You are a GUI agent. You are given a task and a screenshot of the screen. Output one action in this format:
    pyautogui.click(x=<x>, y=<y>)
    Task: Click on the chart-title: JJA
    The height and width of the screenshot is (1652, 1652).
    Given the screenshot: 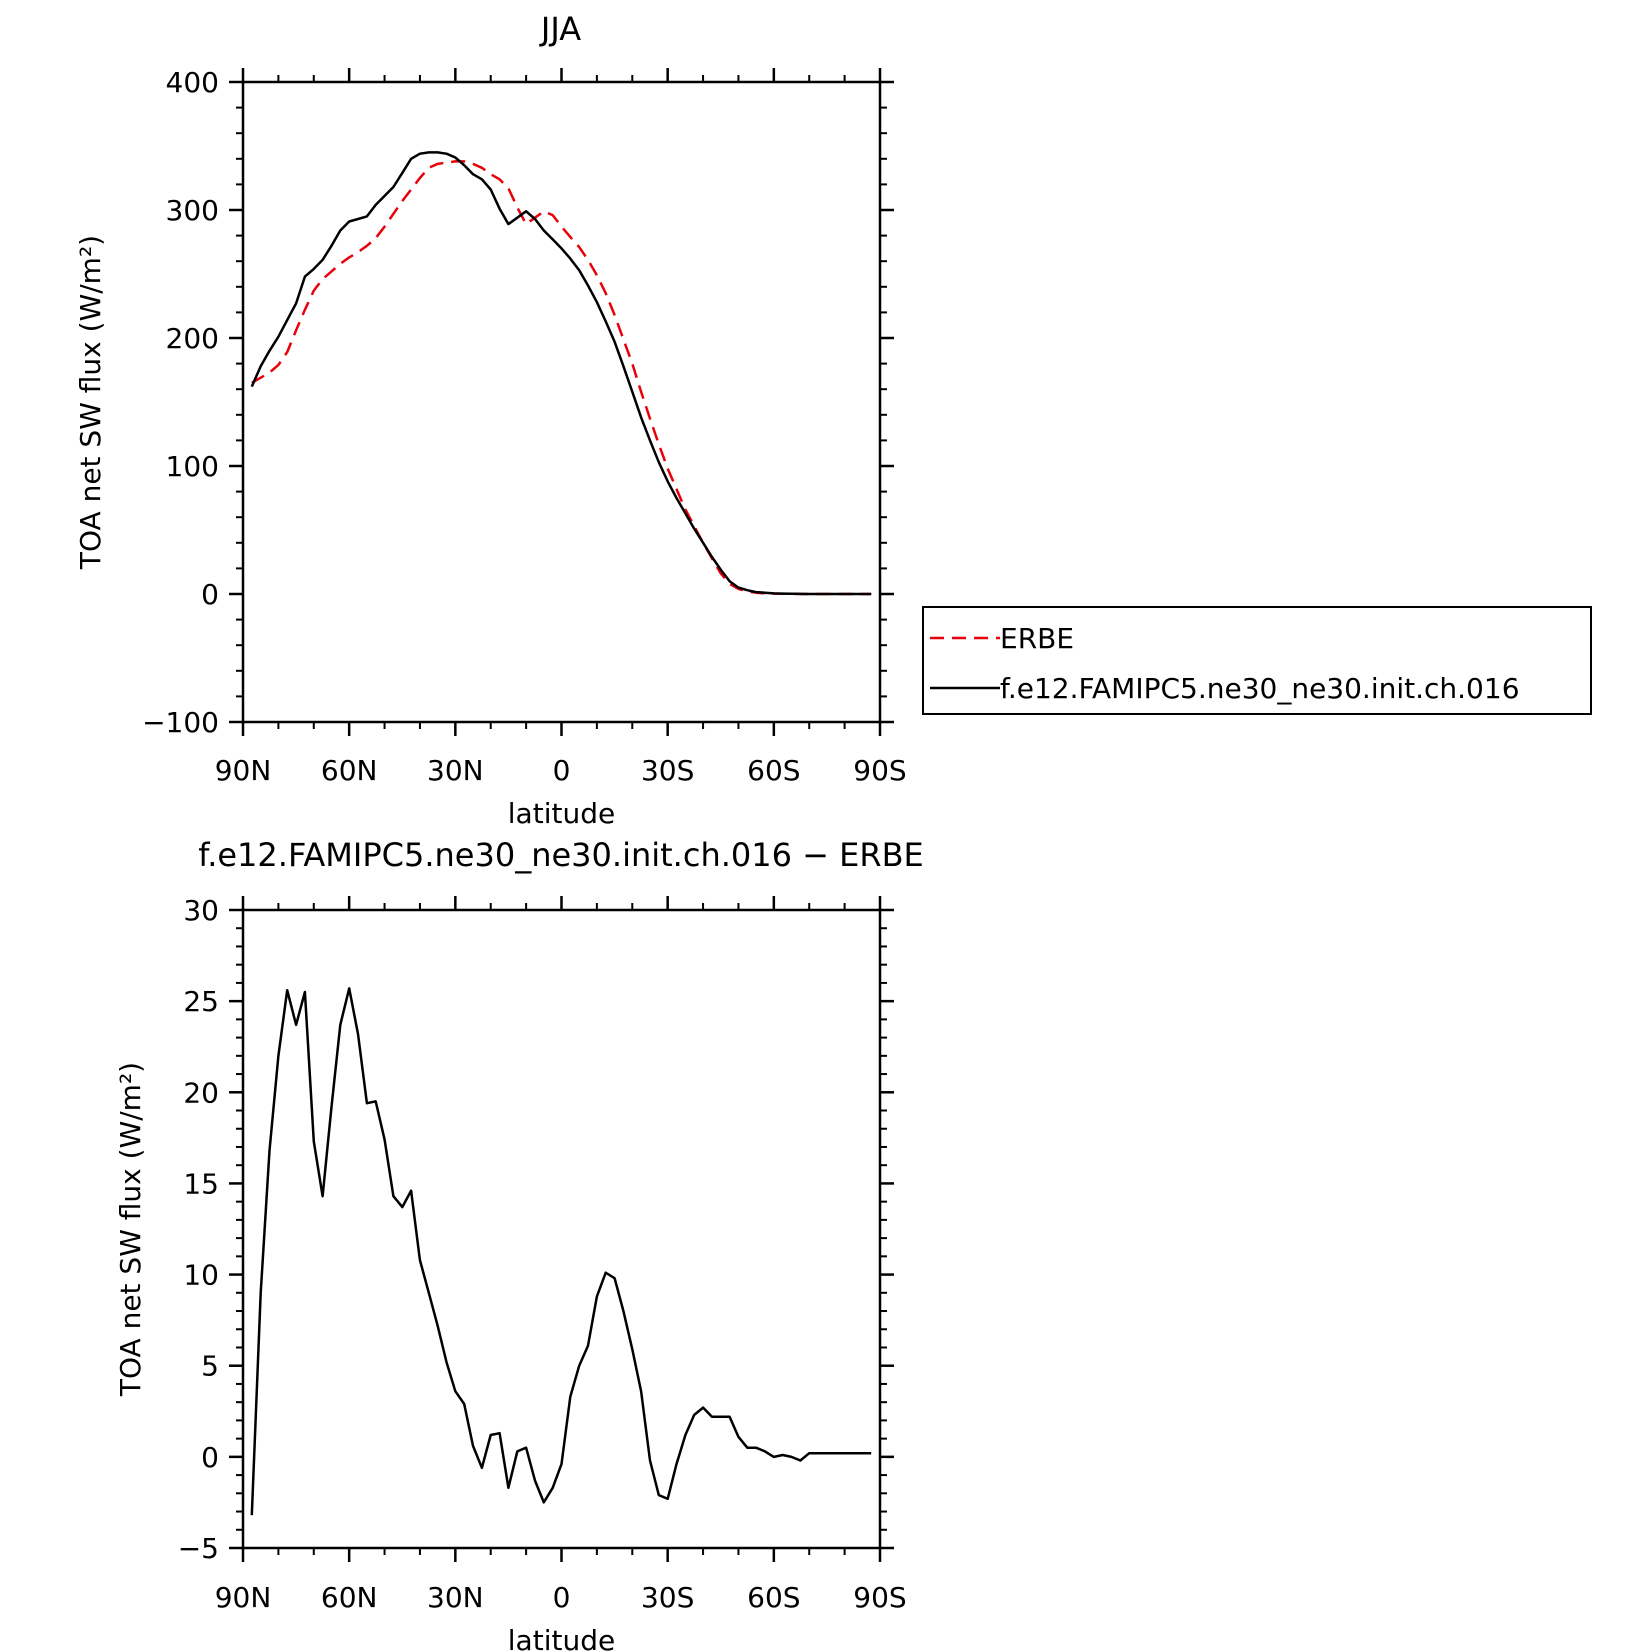 What is the action you would take?
    pyautogui.click(x=560, y=29)
    